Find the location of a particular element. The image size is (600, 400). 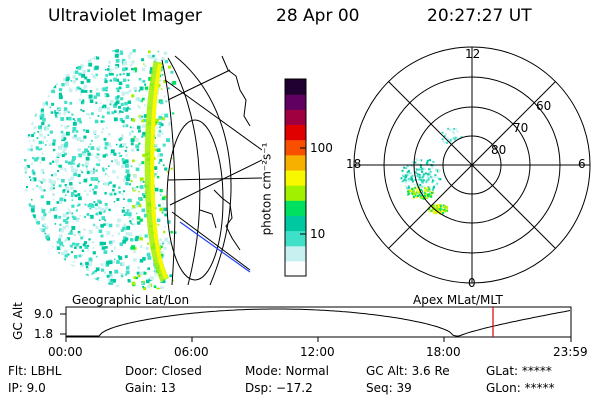

status-dsp: Dsp: −17.2 is located at coordinates (279, 388).